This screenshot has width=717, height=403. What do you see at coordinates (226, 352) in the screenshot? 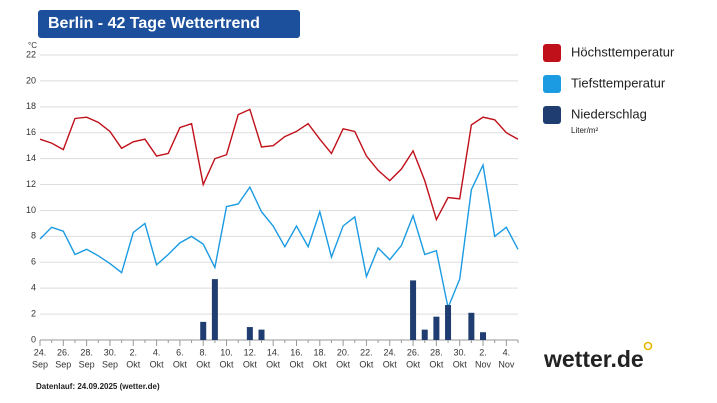
I see `x-tick-label: 10.` at bounding box center [226, 352].